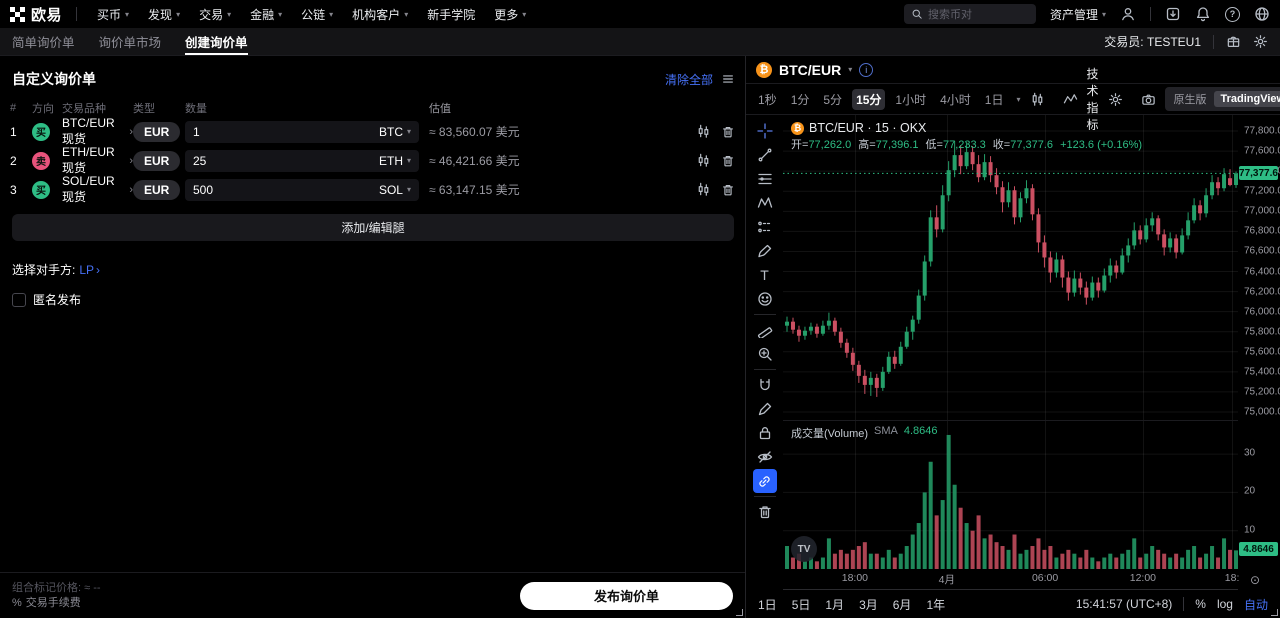  What do you see at coordinates (765, 227) in the screenshot?
I see `forecast-icon` at bounding box center [765, 227].